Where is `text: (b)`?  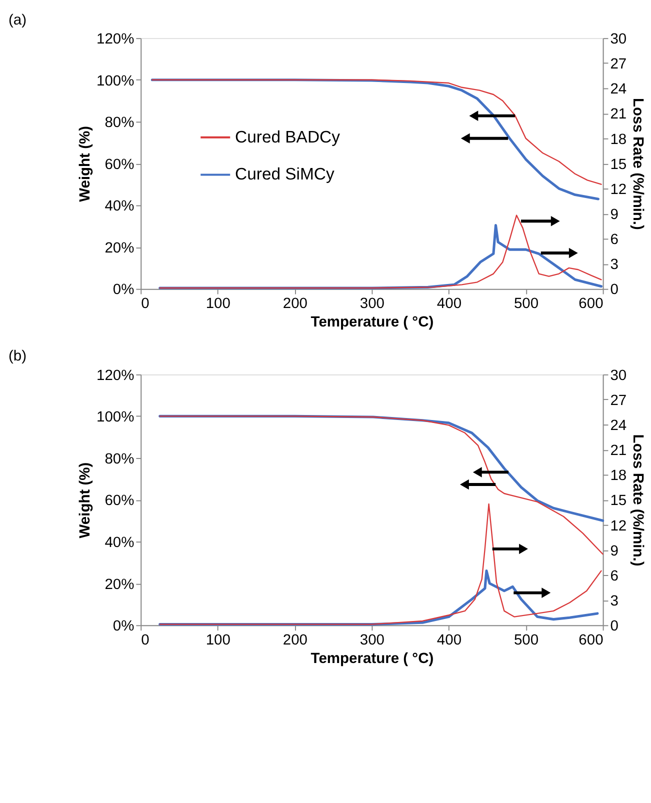 text: (b) is located at coordinates (17, 356).